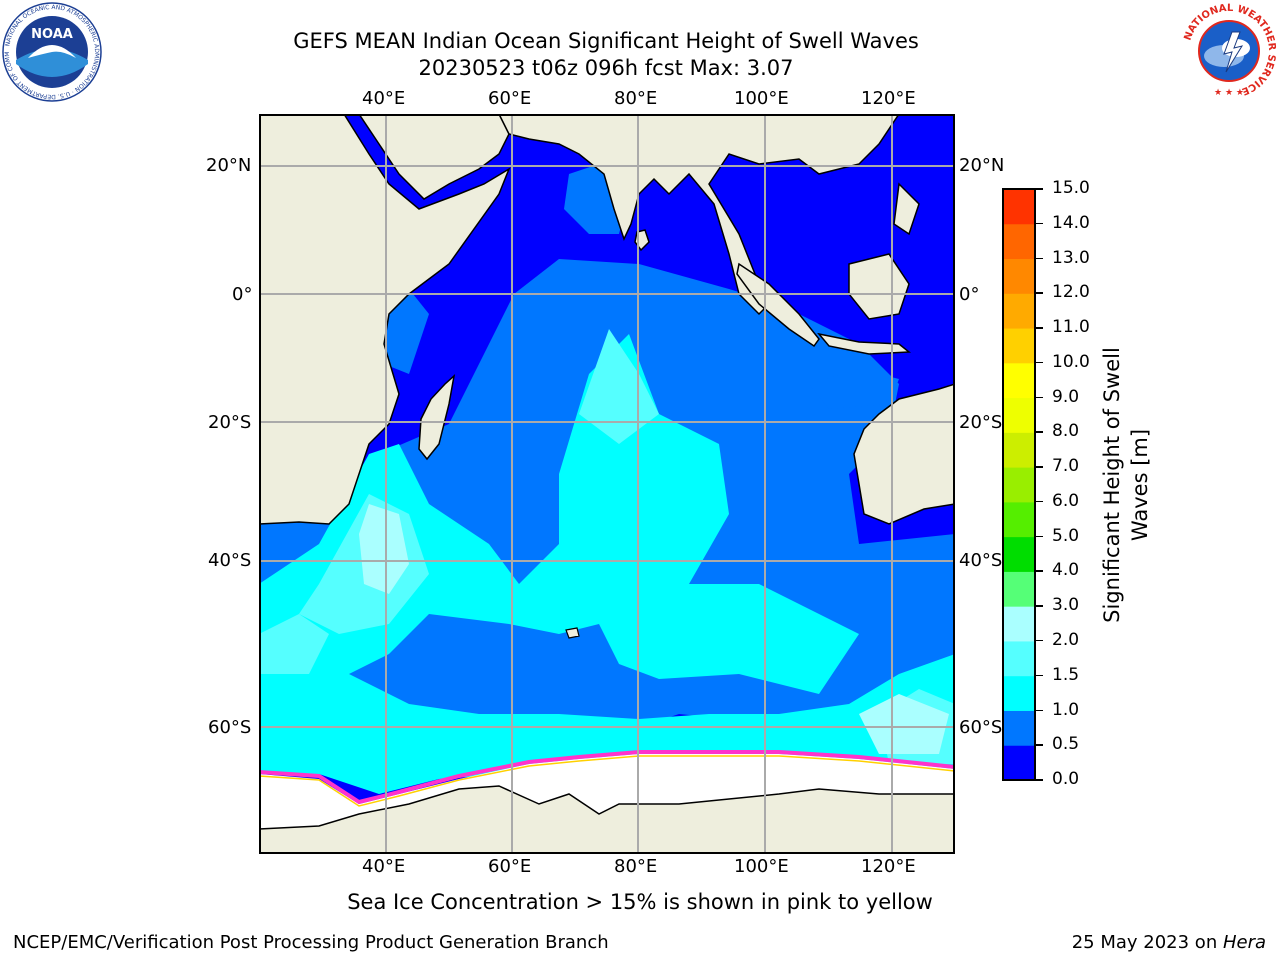  What do you see at coordinates (1140, 485) in the screenshot?
I see `colorbar-label-line2: Waves [m]` at bounding box center [1140, 485].